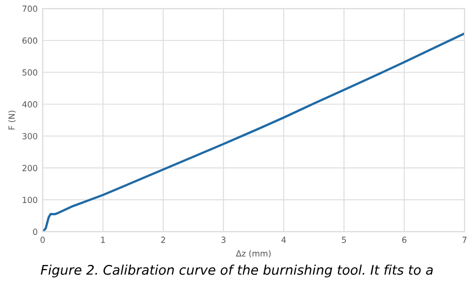  Describe the element at coordinates (30, 72) in the screenshot. I see `y-tick-label: 500` at that location.